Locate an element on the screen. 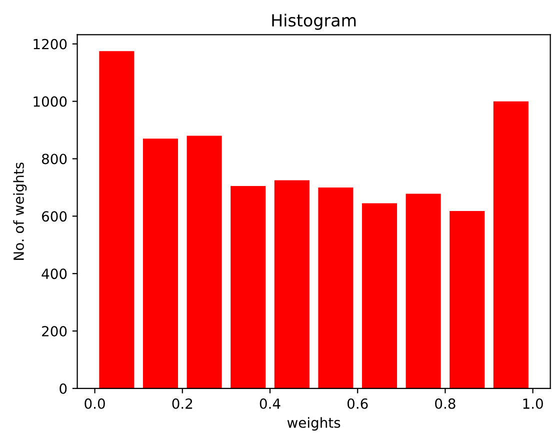 Image resolution: width=552 pixels, height=434 pixels. y-tick-label: 1200 is located at coordinates (50, 44).